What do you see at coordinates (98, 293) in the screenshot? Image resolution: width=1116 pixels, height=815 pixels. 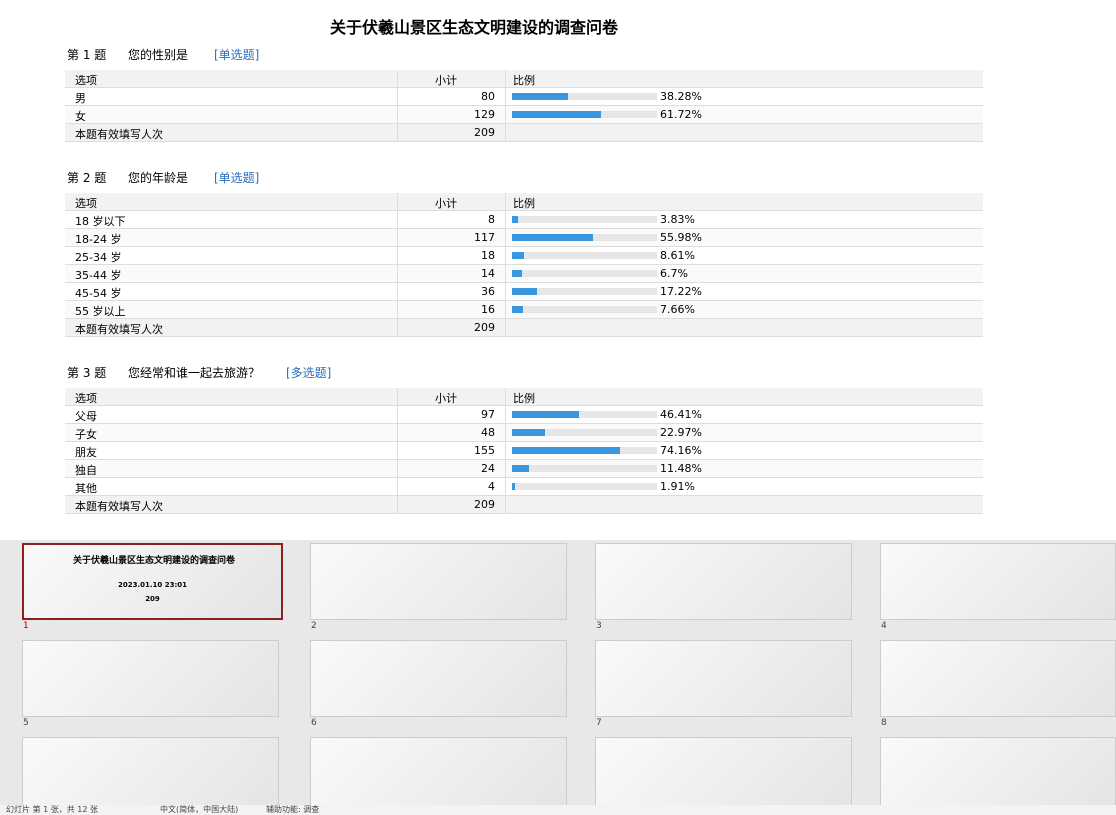 I see `option-cell: 45-54 岁` at bounding box center [98, 293].